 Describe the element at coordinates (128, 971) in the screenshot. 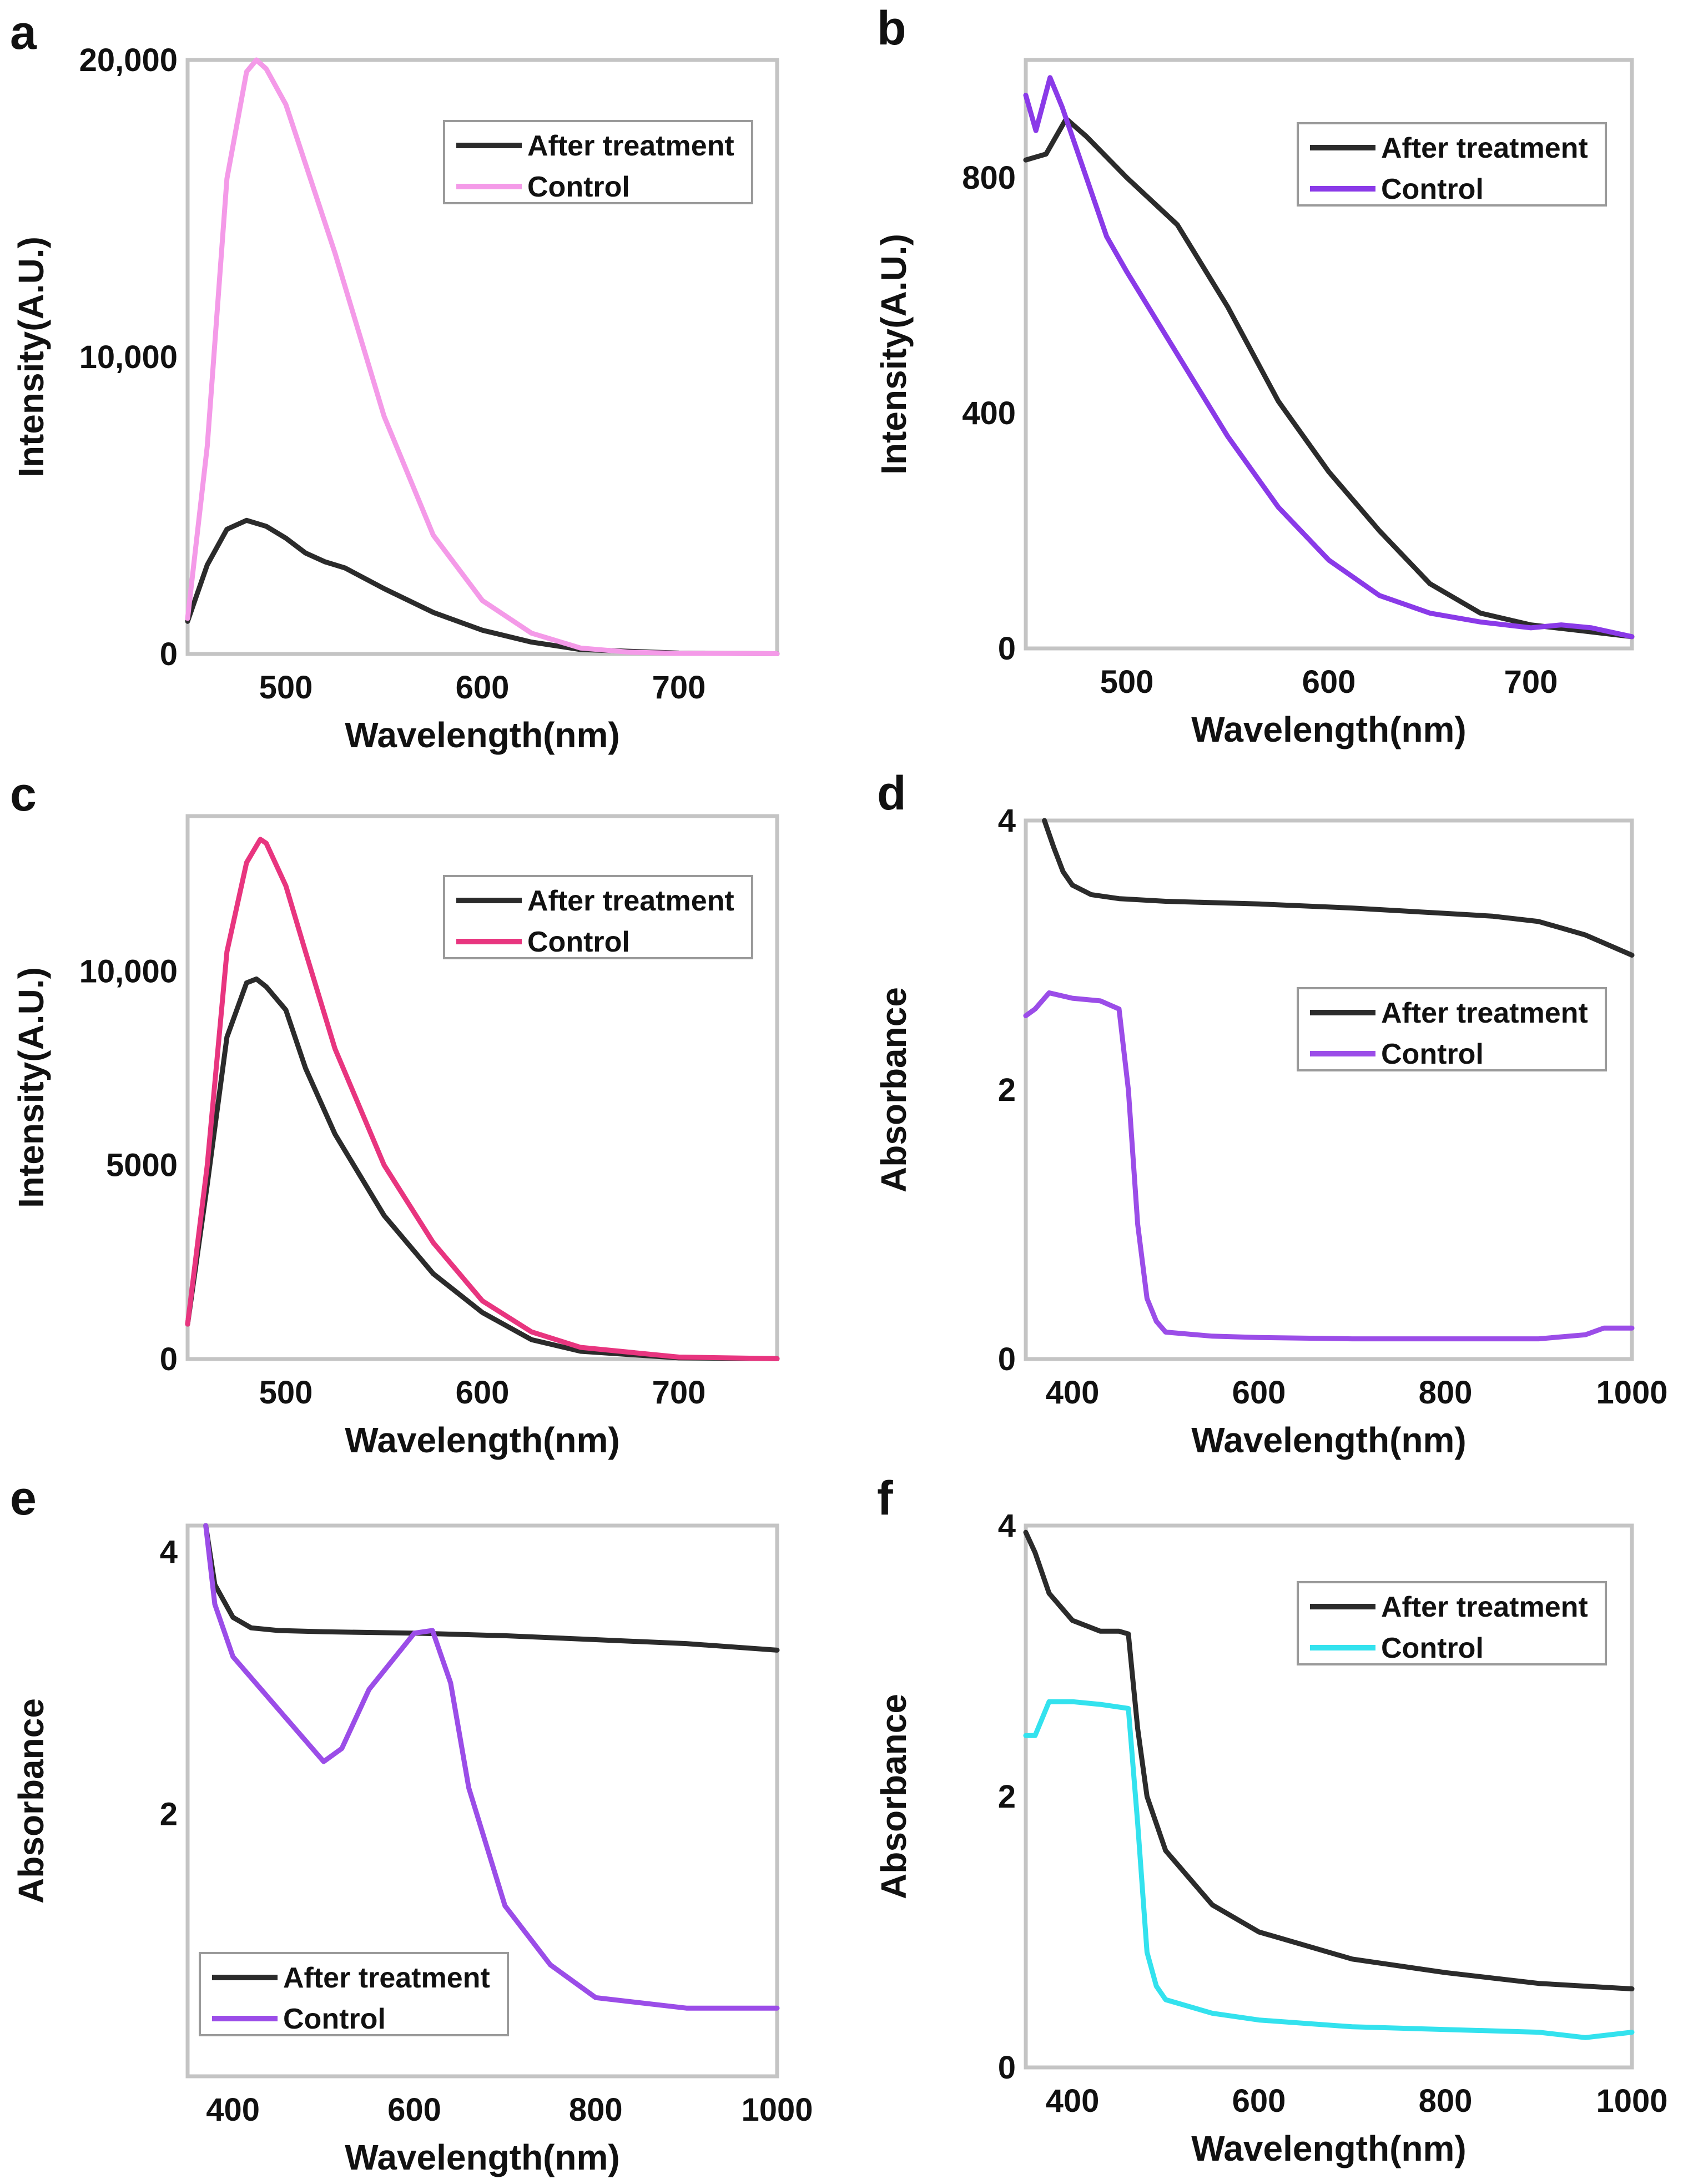

I see `y-tick-label-c: 10,000` at that location.